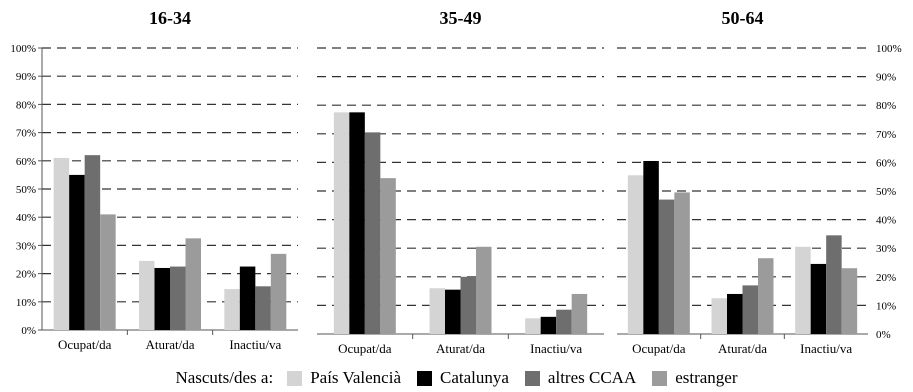  What do you see at coordinates (170, 18) in the screenshot?
I see `chart-title: 16-34` at bounding box center [170, 18].